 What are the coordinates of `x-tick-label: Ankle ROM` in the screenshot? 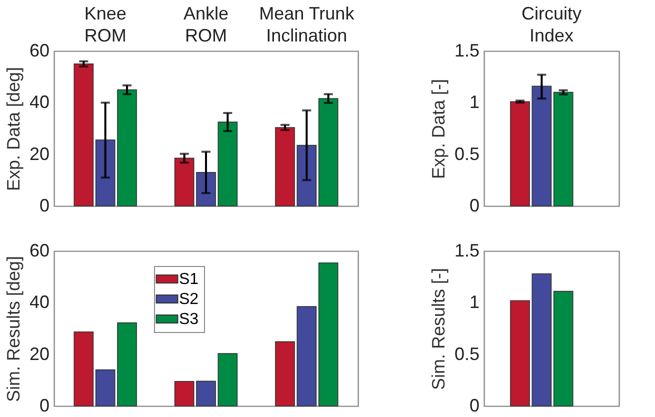 It's located at (206, 25).